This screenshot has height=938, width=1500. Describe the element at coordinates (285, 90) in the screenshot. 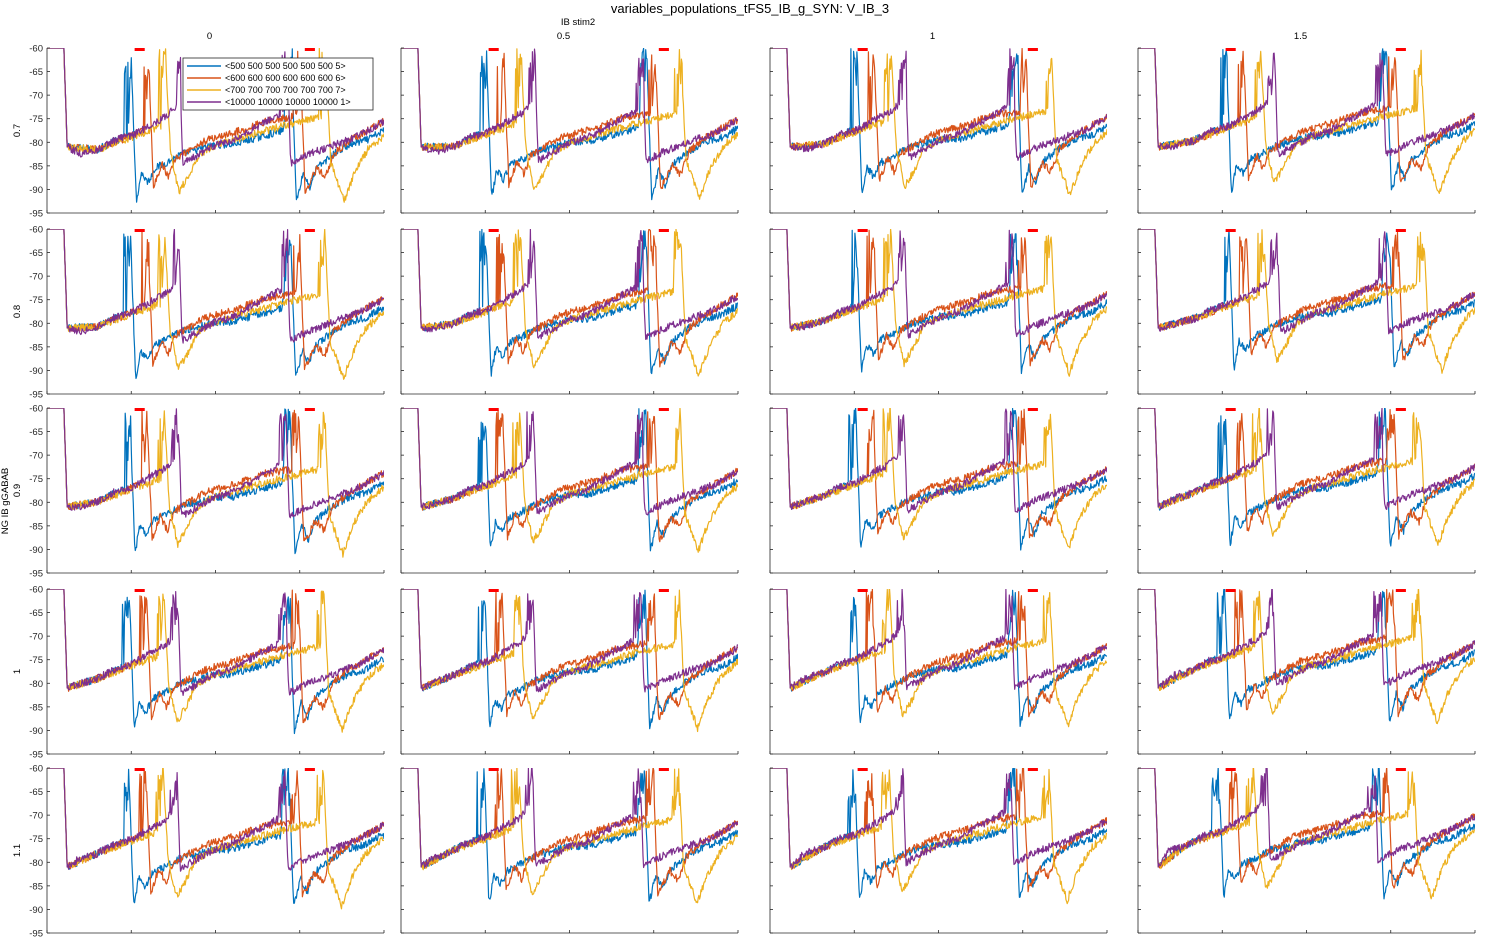

I see `legend-label: <700 700 700 700 700 700 7>` at that location.